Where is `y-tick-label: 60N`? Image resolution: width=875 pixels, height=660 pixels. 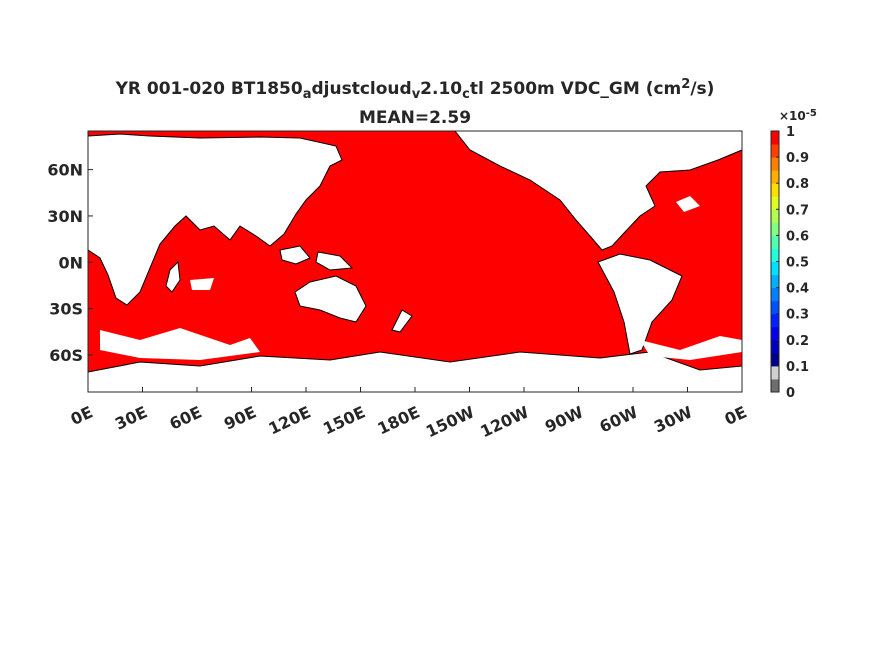
y-tick-label: 60N is located at coordinates (65, 170).